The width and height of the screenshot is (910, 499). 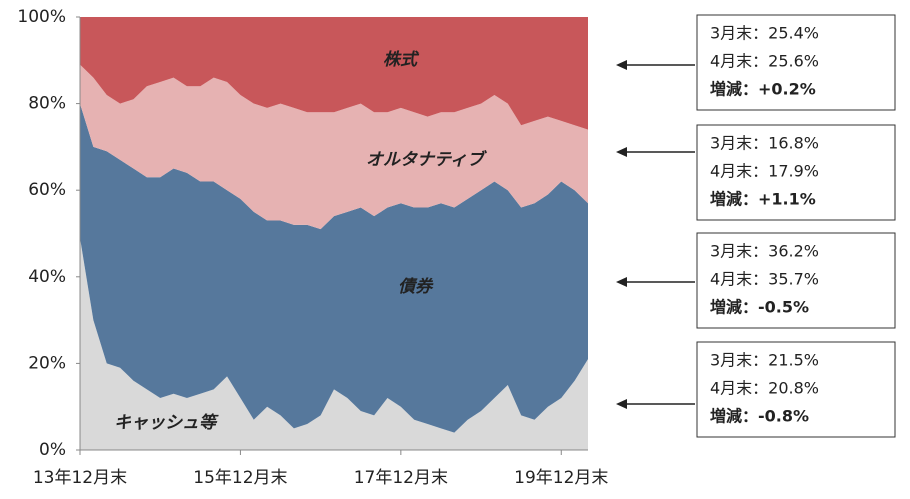 What do you see at coordinates (764, 388) in the screenshot?
I see `annotation-text: 4月末：20.8%` at bounding box center [764, 388].